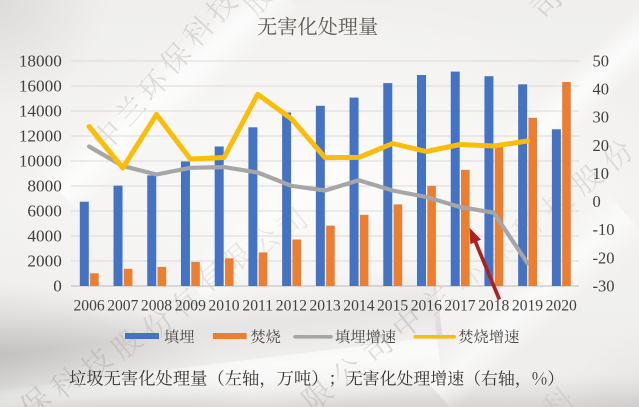 Image resolution: width=639 pixels, height=407 pixels. What do you see at coordinates (601, 89) in the screenshot?
I see `svg-text: 40` at bounding box center [601, 89].